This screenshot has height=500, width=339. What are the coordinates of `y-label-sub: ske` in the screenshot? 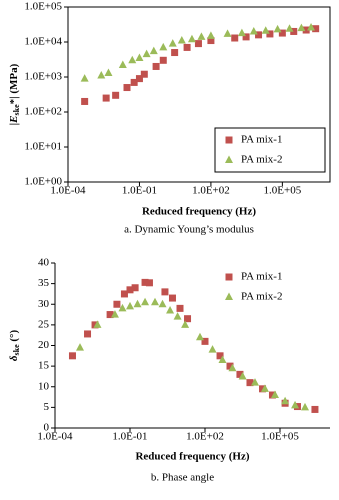 It's located at (16, 110).